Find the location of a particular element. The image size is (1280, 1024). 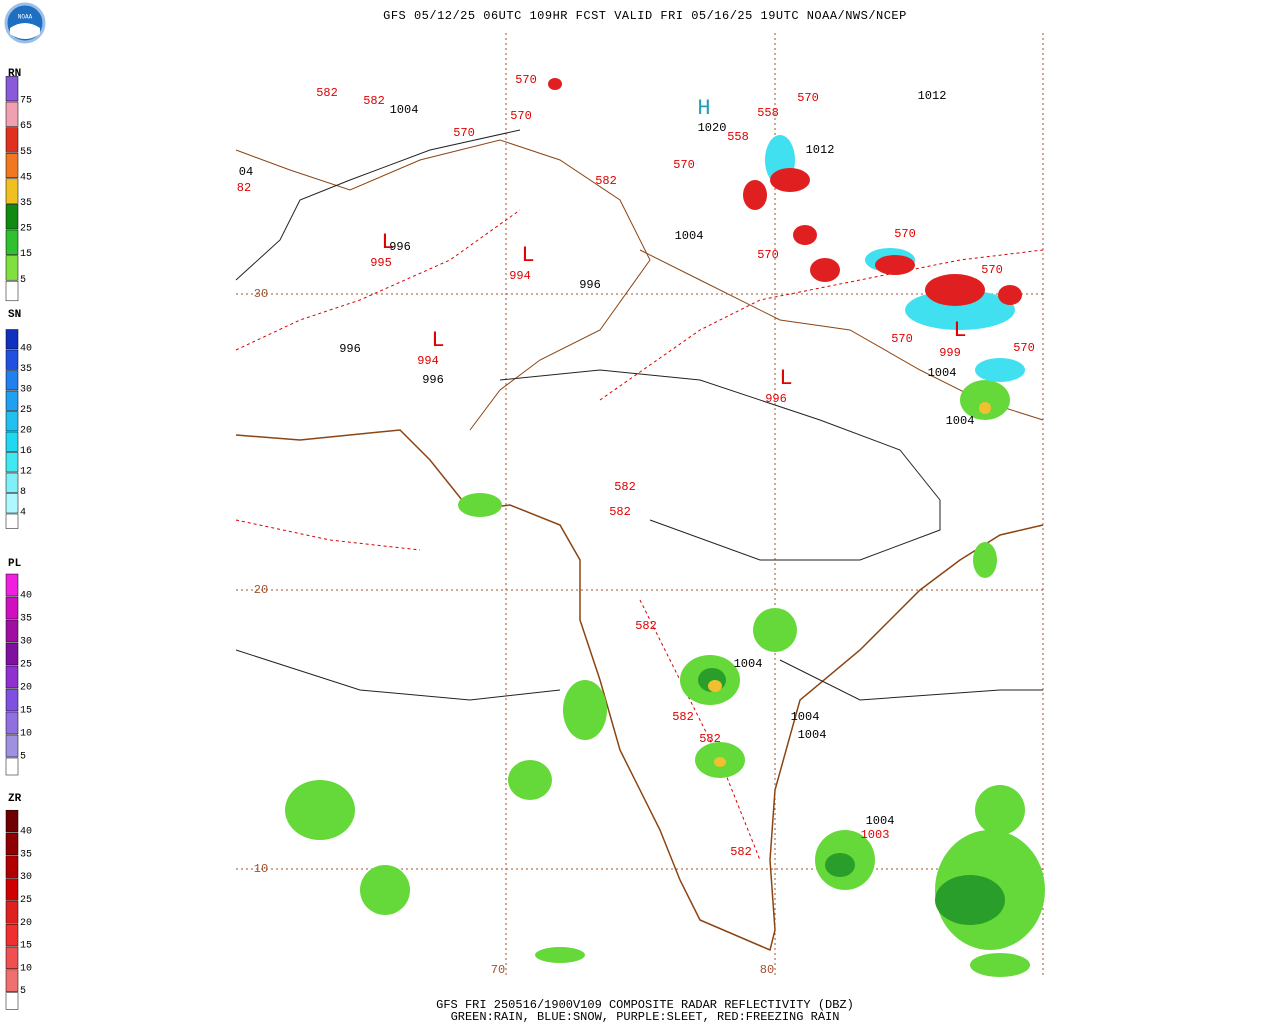

contour-label: 999 is located at coordinates (950, 353).